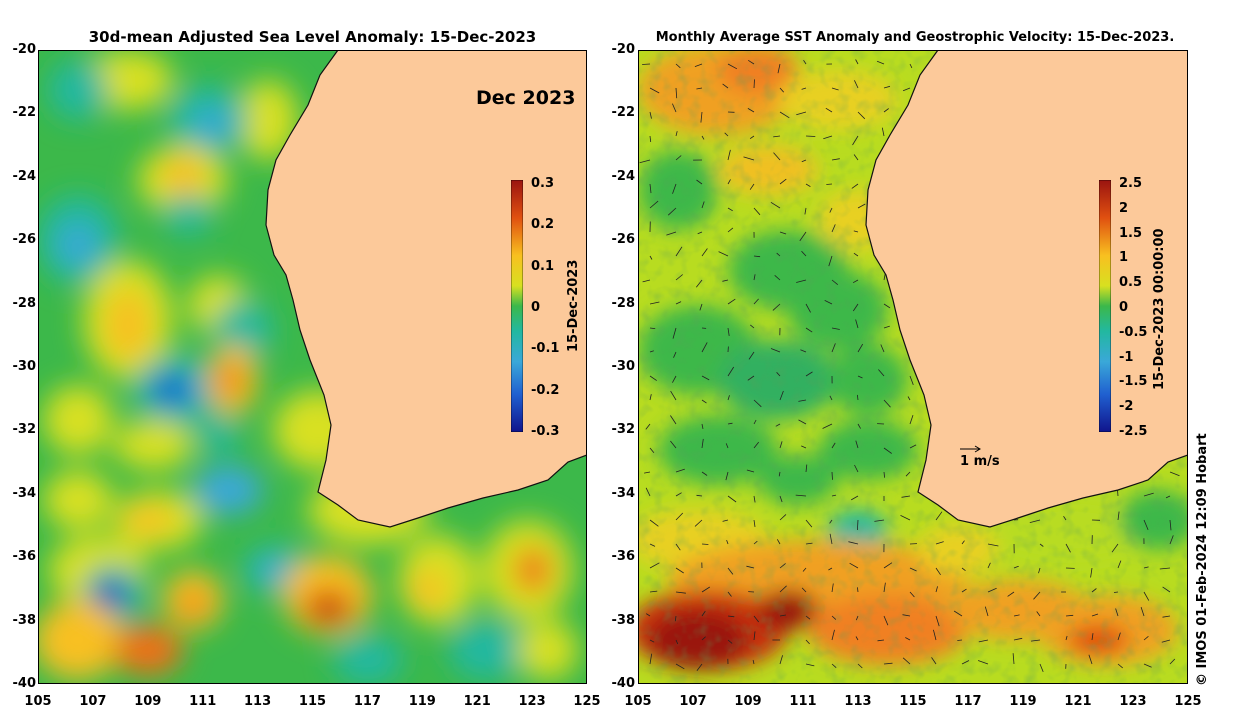  I want to click on y-tick-label: -30, so click(623, 366).